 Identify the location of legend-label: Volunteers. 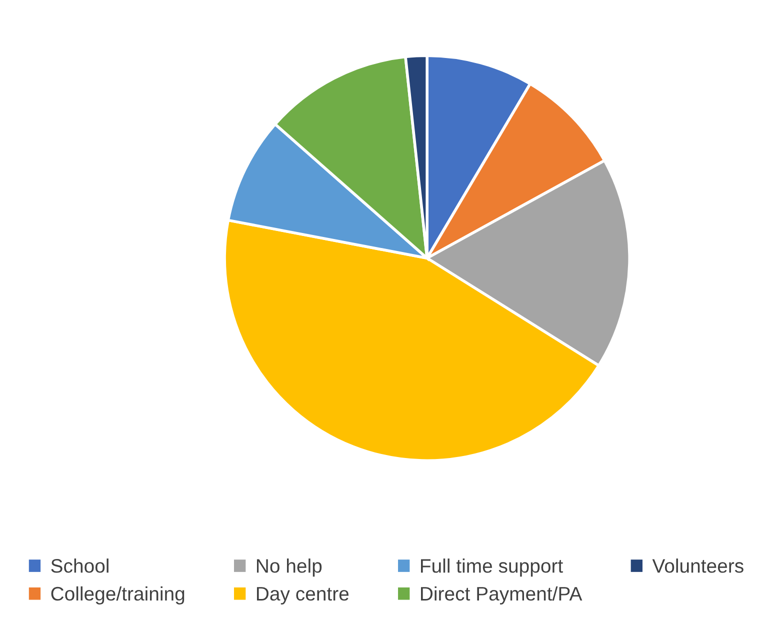
(698, 565).